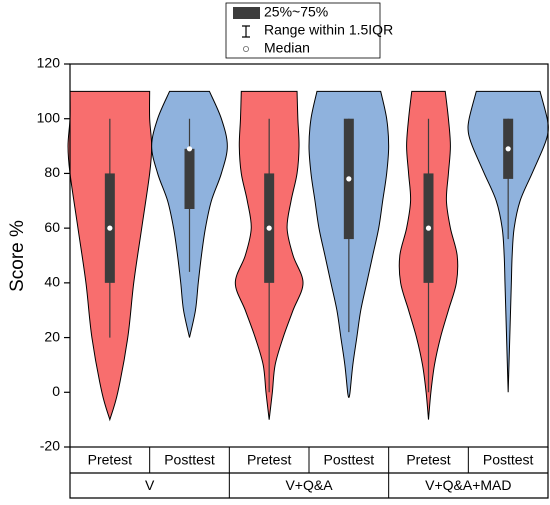  What do you see at coordinates (49, 117) in the screenshot?
I see `y-tick-label: 100` at bounding box center [49, 117].